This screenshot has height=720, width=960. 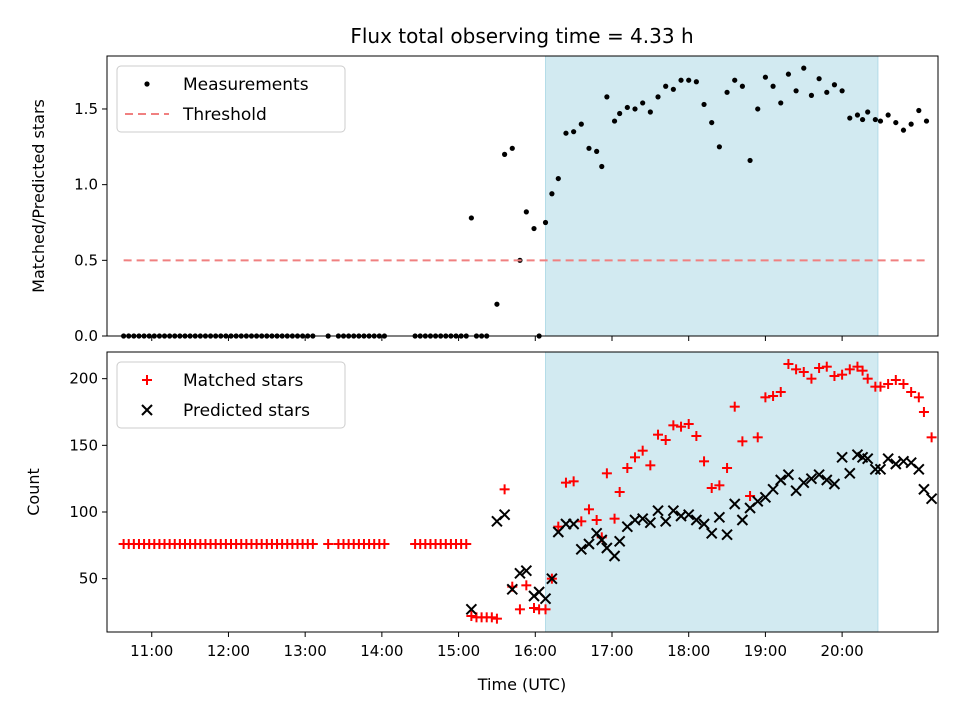 I want to click on x-tick-label: 16:00, so click(x=535, y=651).